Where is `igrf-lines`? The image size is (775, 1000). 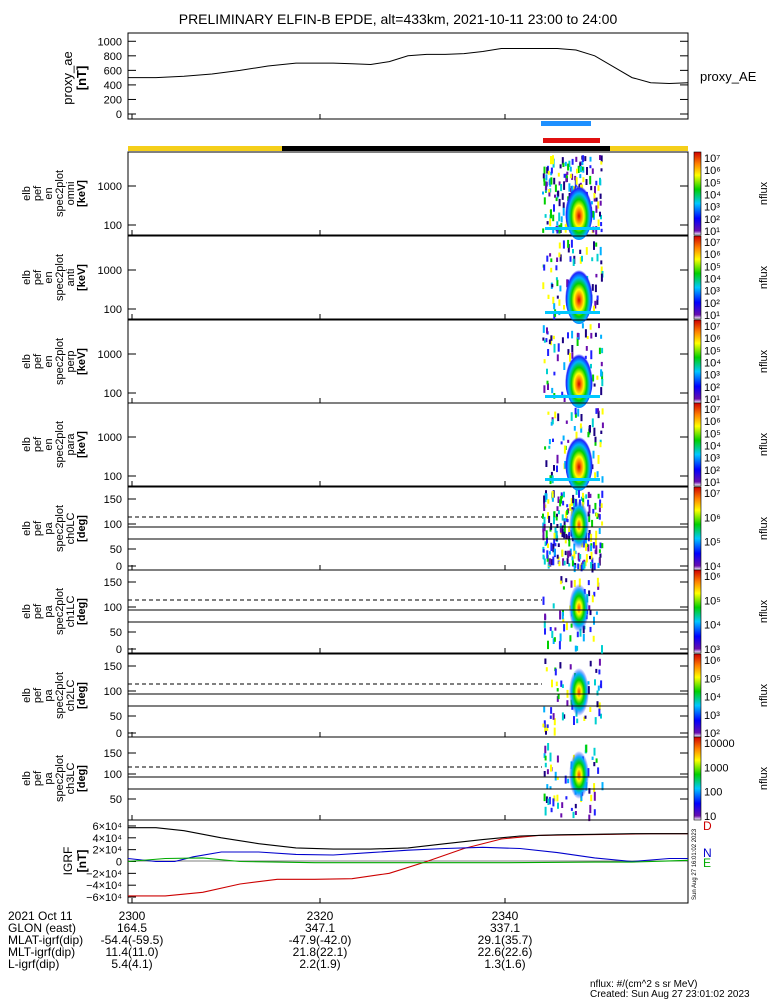 igrf-lines is located at coordinates (408, 862).